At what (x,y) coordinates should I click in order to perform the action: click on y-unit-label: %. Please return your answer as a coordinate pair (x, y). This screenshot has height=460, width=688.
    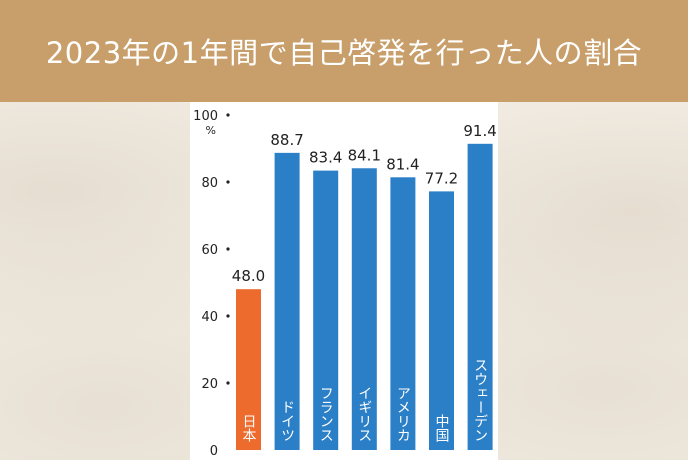
    Looking at the image, I should click on (211, 130).